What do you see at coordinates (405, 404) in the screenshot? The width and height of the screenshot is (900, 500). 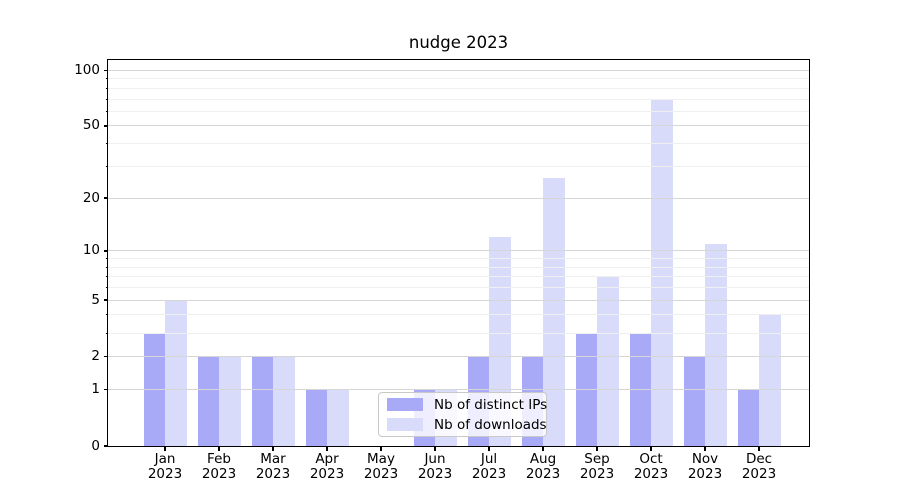 I see `legend-swatch-distinct-ips-icon` at bounding box center [405, 404].